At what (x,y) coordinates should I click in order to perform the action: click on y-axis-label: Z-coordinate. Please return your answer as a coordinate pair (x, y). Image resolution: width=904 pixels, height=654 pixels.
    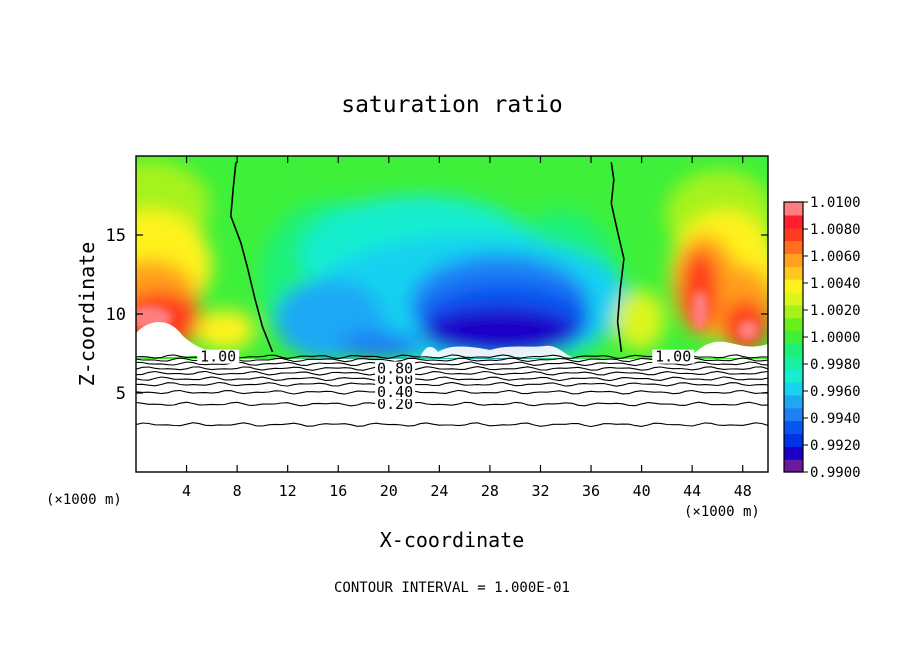
    Looking at the image, I should click on (87, 314).